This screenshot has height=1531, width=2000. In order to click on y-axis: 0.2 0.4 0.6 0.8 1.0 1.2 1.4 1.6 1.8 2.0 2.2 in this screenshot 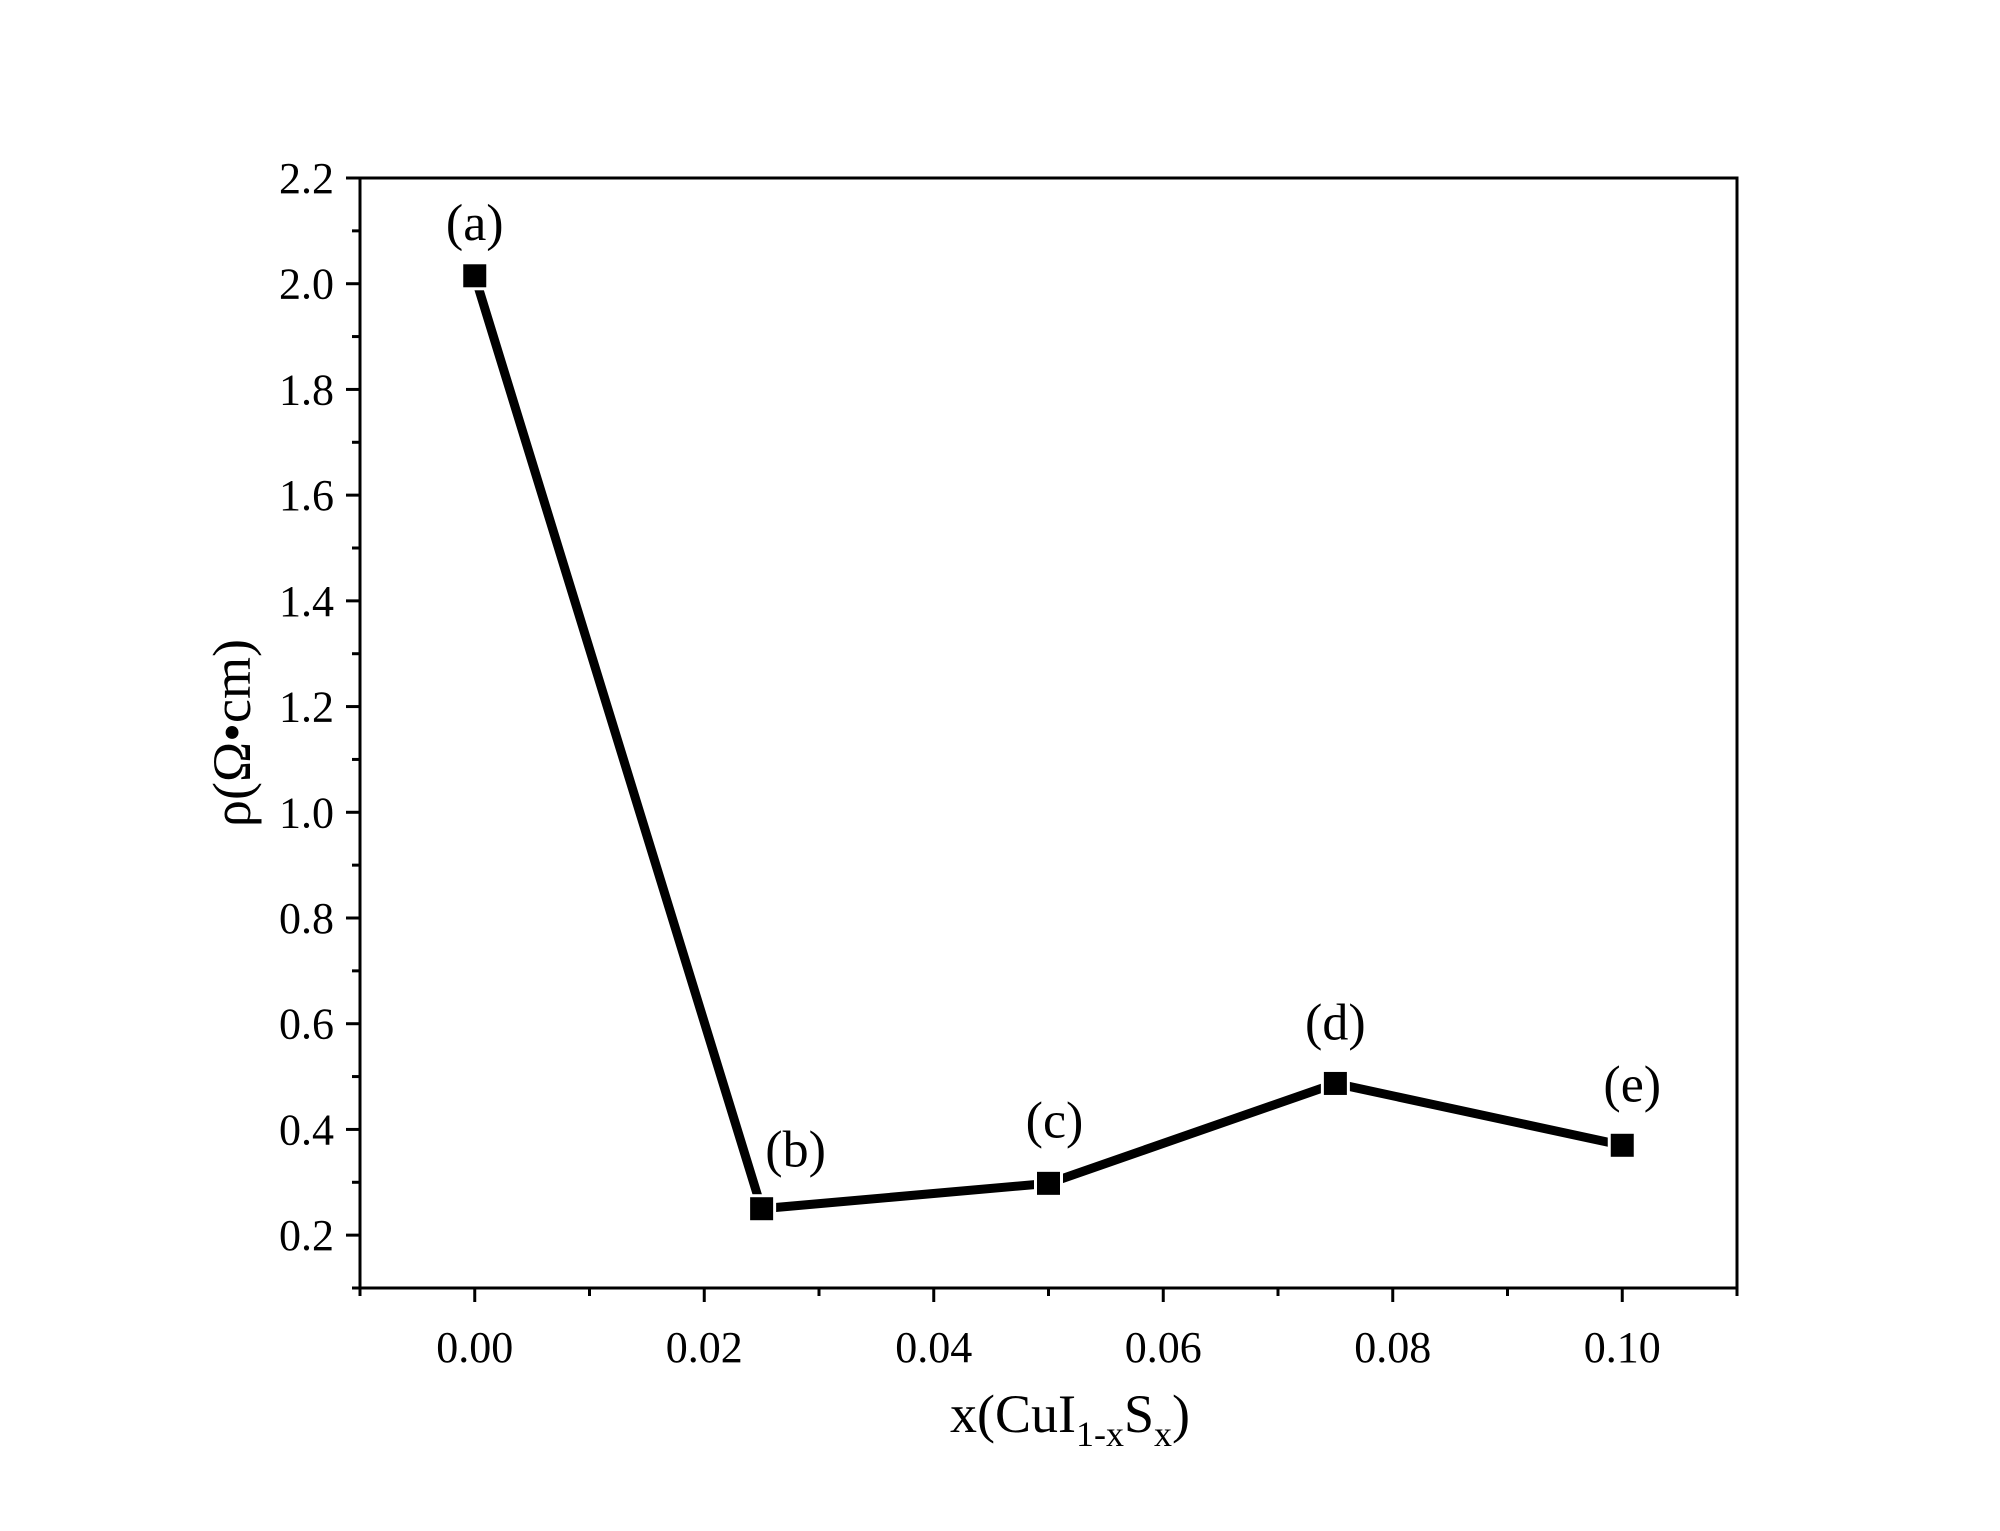, I will do `click(319, 722)`.